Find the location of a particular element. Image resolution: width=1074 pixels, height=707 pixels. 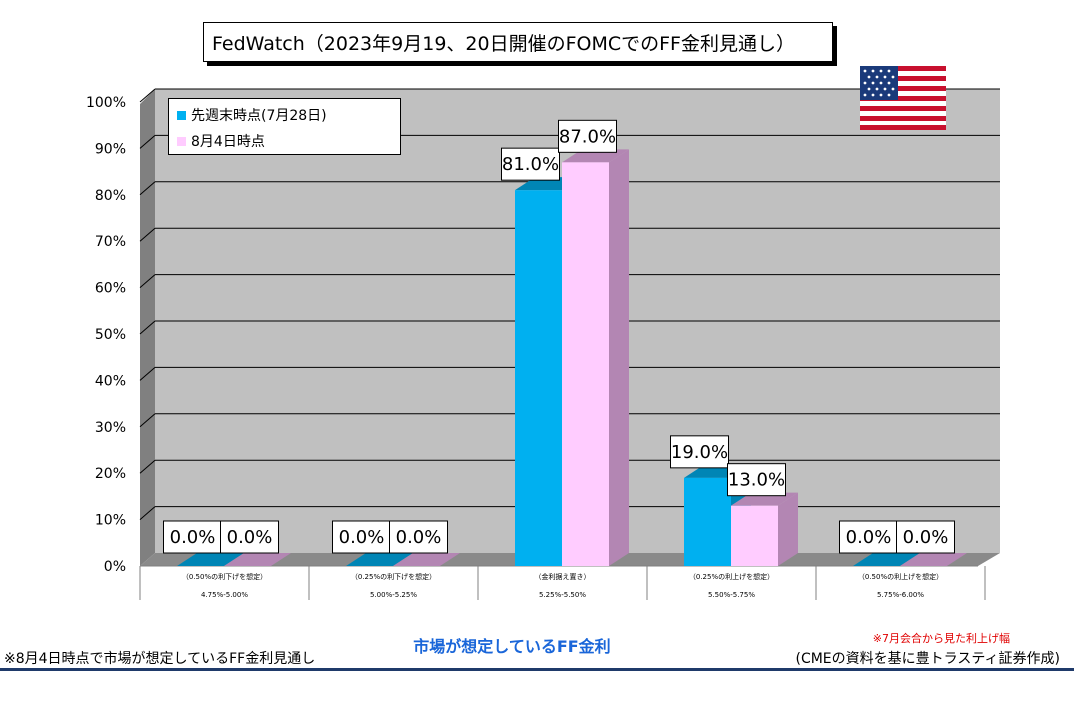

x-tick-label: 5.75%-6.00% is located at coordinates (900, 595).